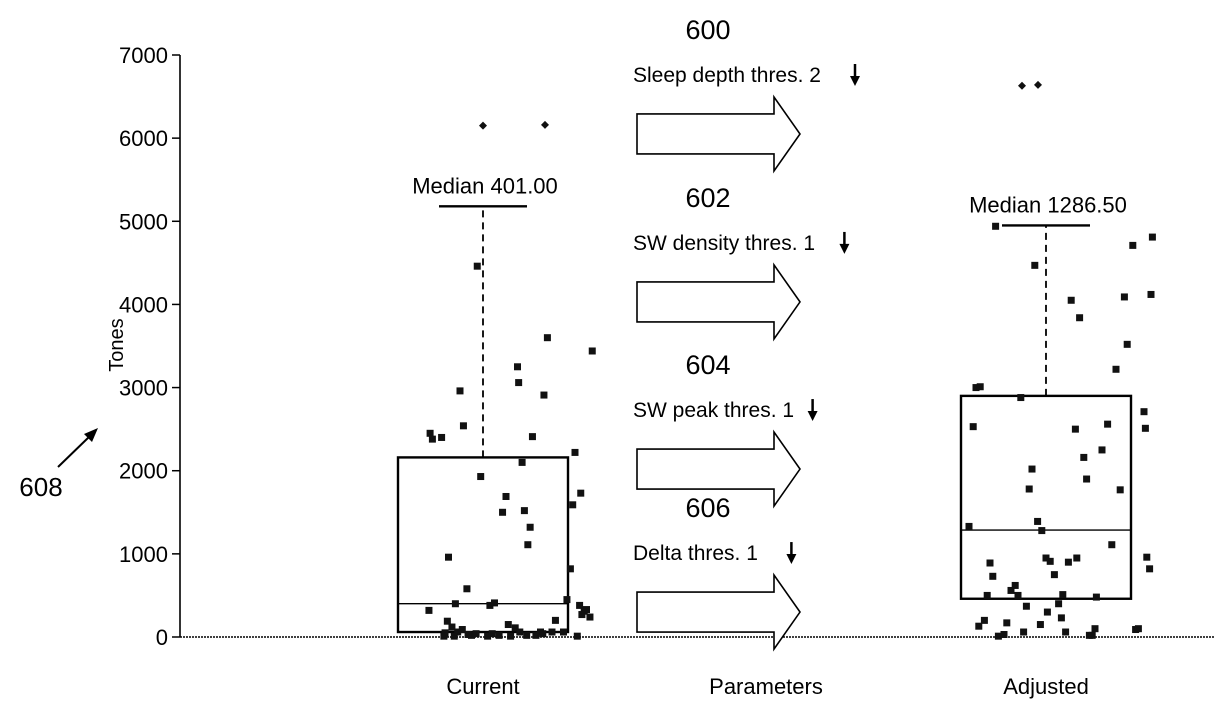  What do you see at coordinates (766, 686) in the screenshot?
I see `x-category-label: Parameters` at bounding box center [766, 686].